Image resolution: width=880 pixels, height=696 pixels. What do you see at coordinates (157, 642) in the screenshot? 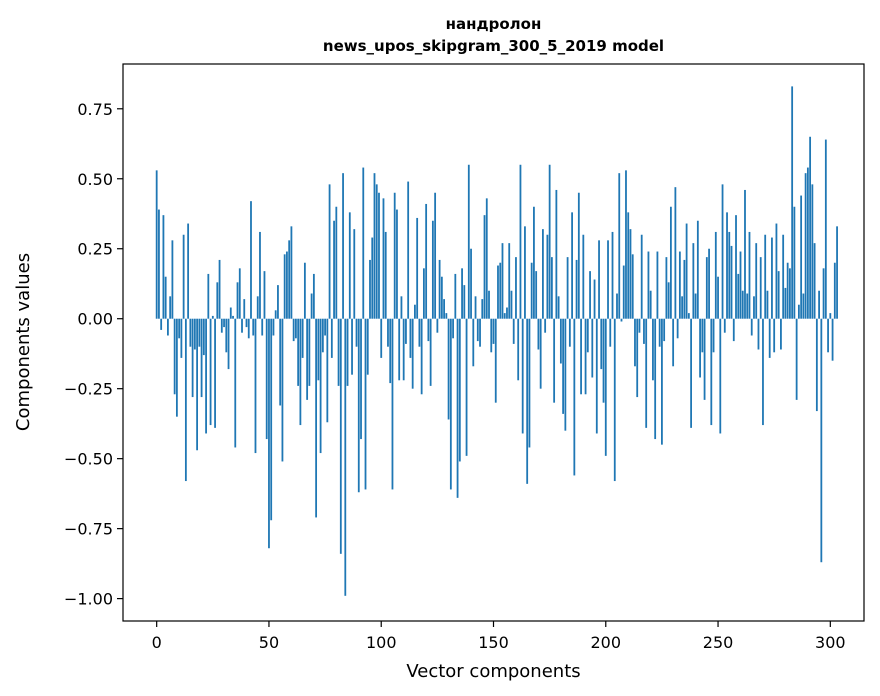
I see `x-tick-label: 0` at bounding box center [157, 642].